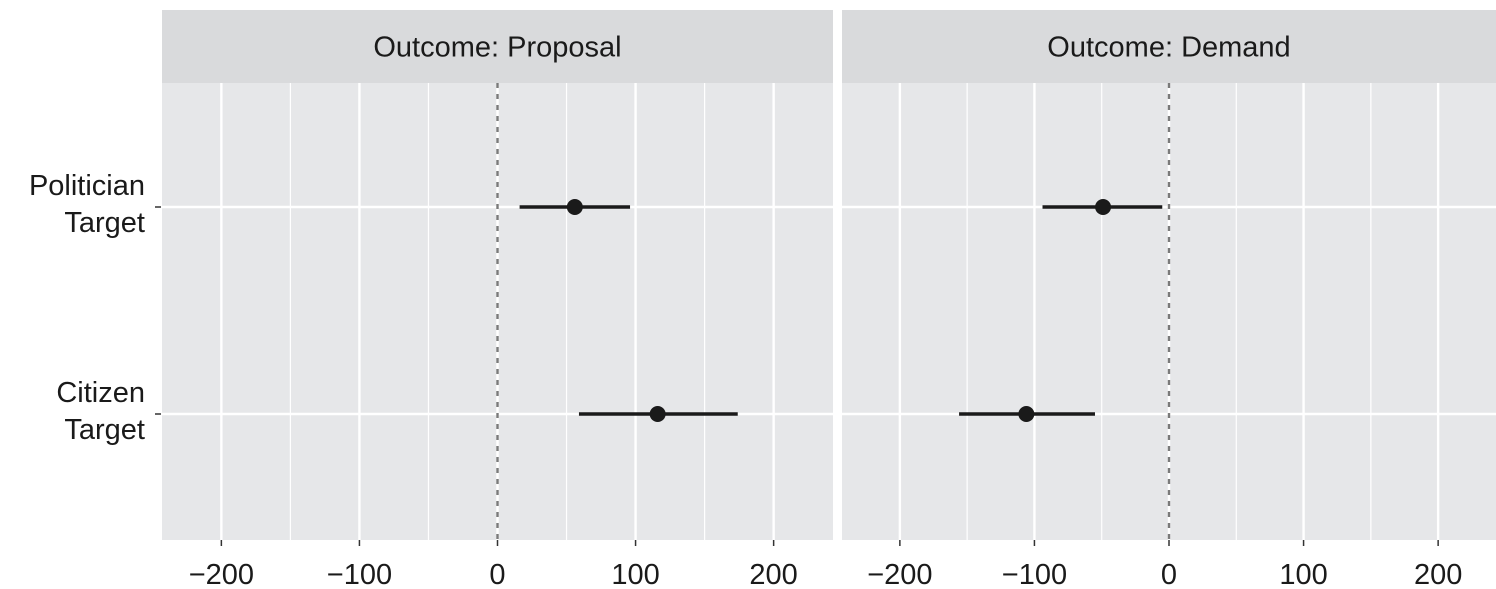  I want to click on y-category-label: Politician Target, so click(87, 204).